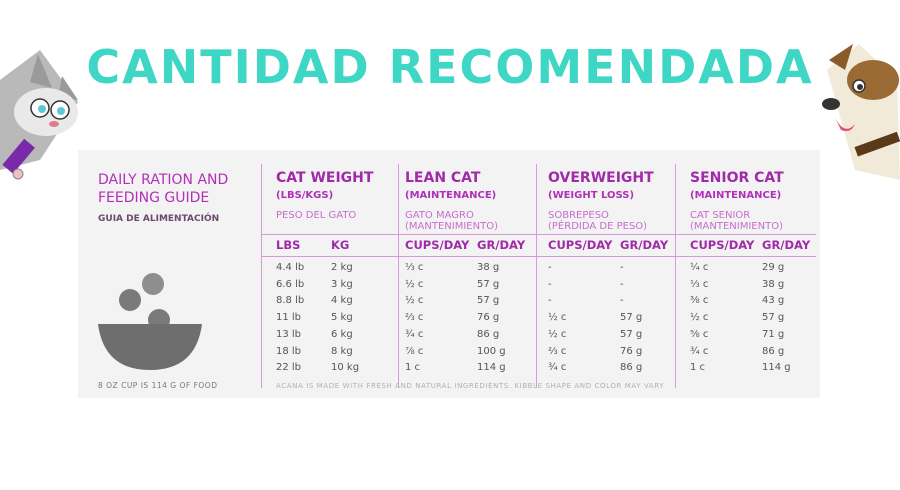 The width and height of the screenshot is (900, 490). I want to click on column-title: LEAN CAT, so click(443, 178).